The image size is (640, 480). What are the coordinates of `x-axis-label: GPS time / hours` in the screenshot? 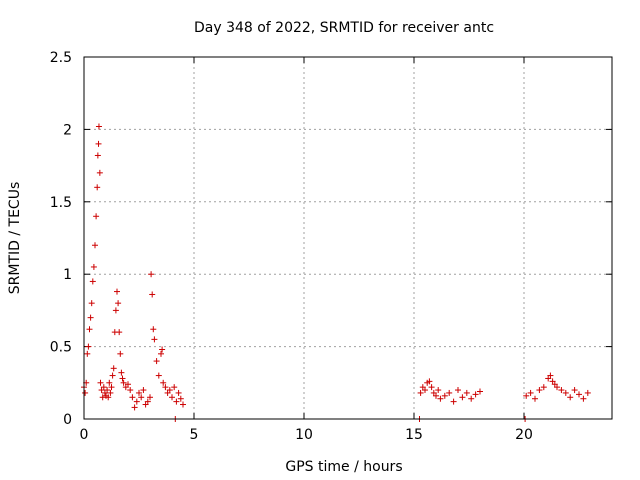 It's located at (343, 467).